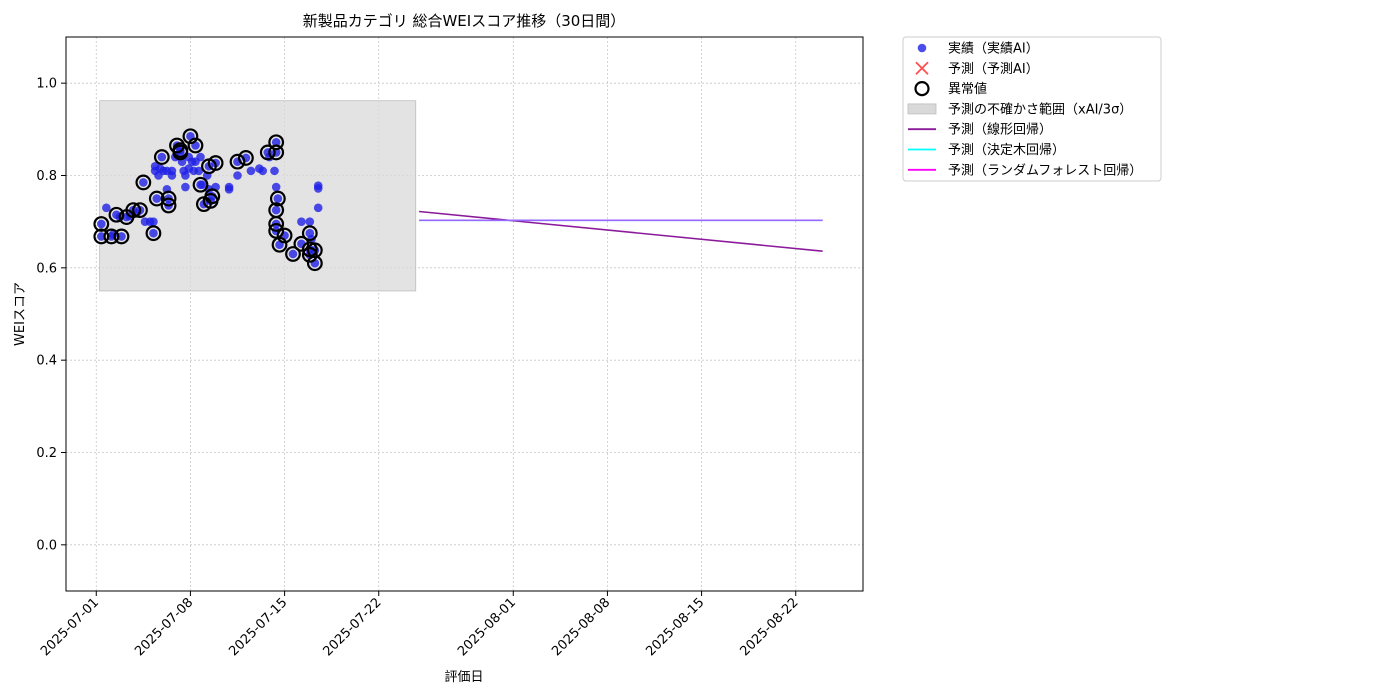  I want to click on legend-label: 予測（ランダムフォレスト回帰）, so click(1045, 170).